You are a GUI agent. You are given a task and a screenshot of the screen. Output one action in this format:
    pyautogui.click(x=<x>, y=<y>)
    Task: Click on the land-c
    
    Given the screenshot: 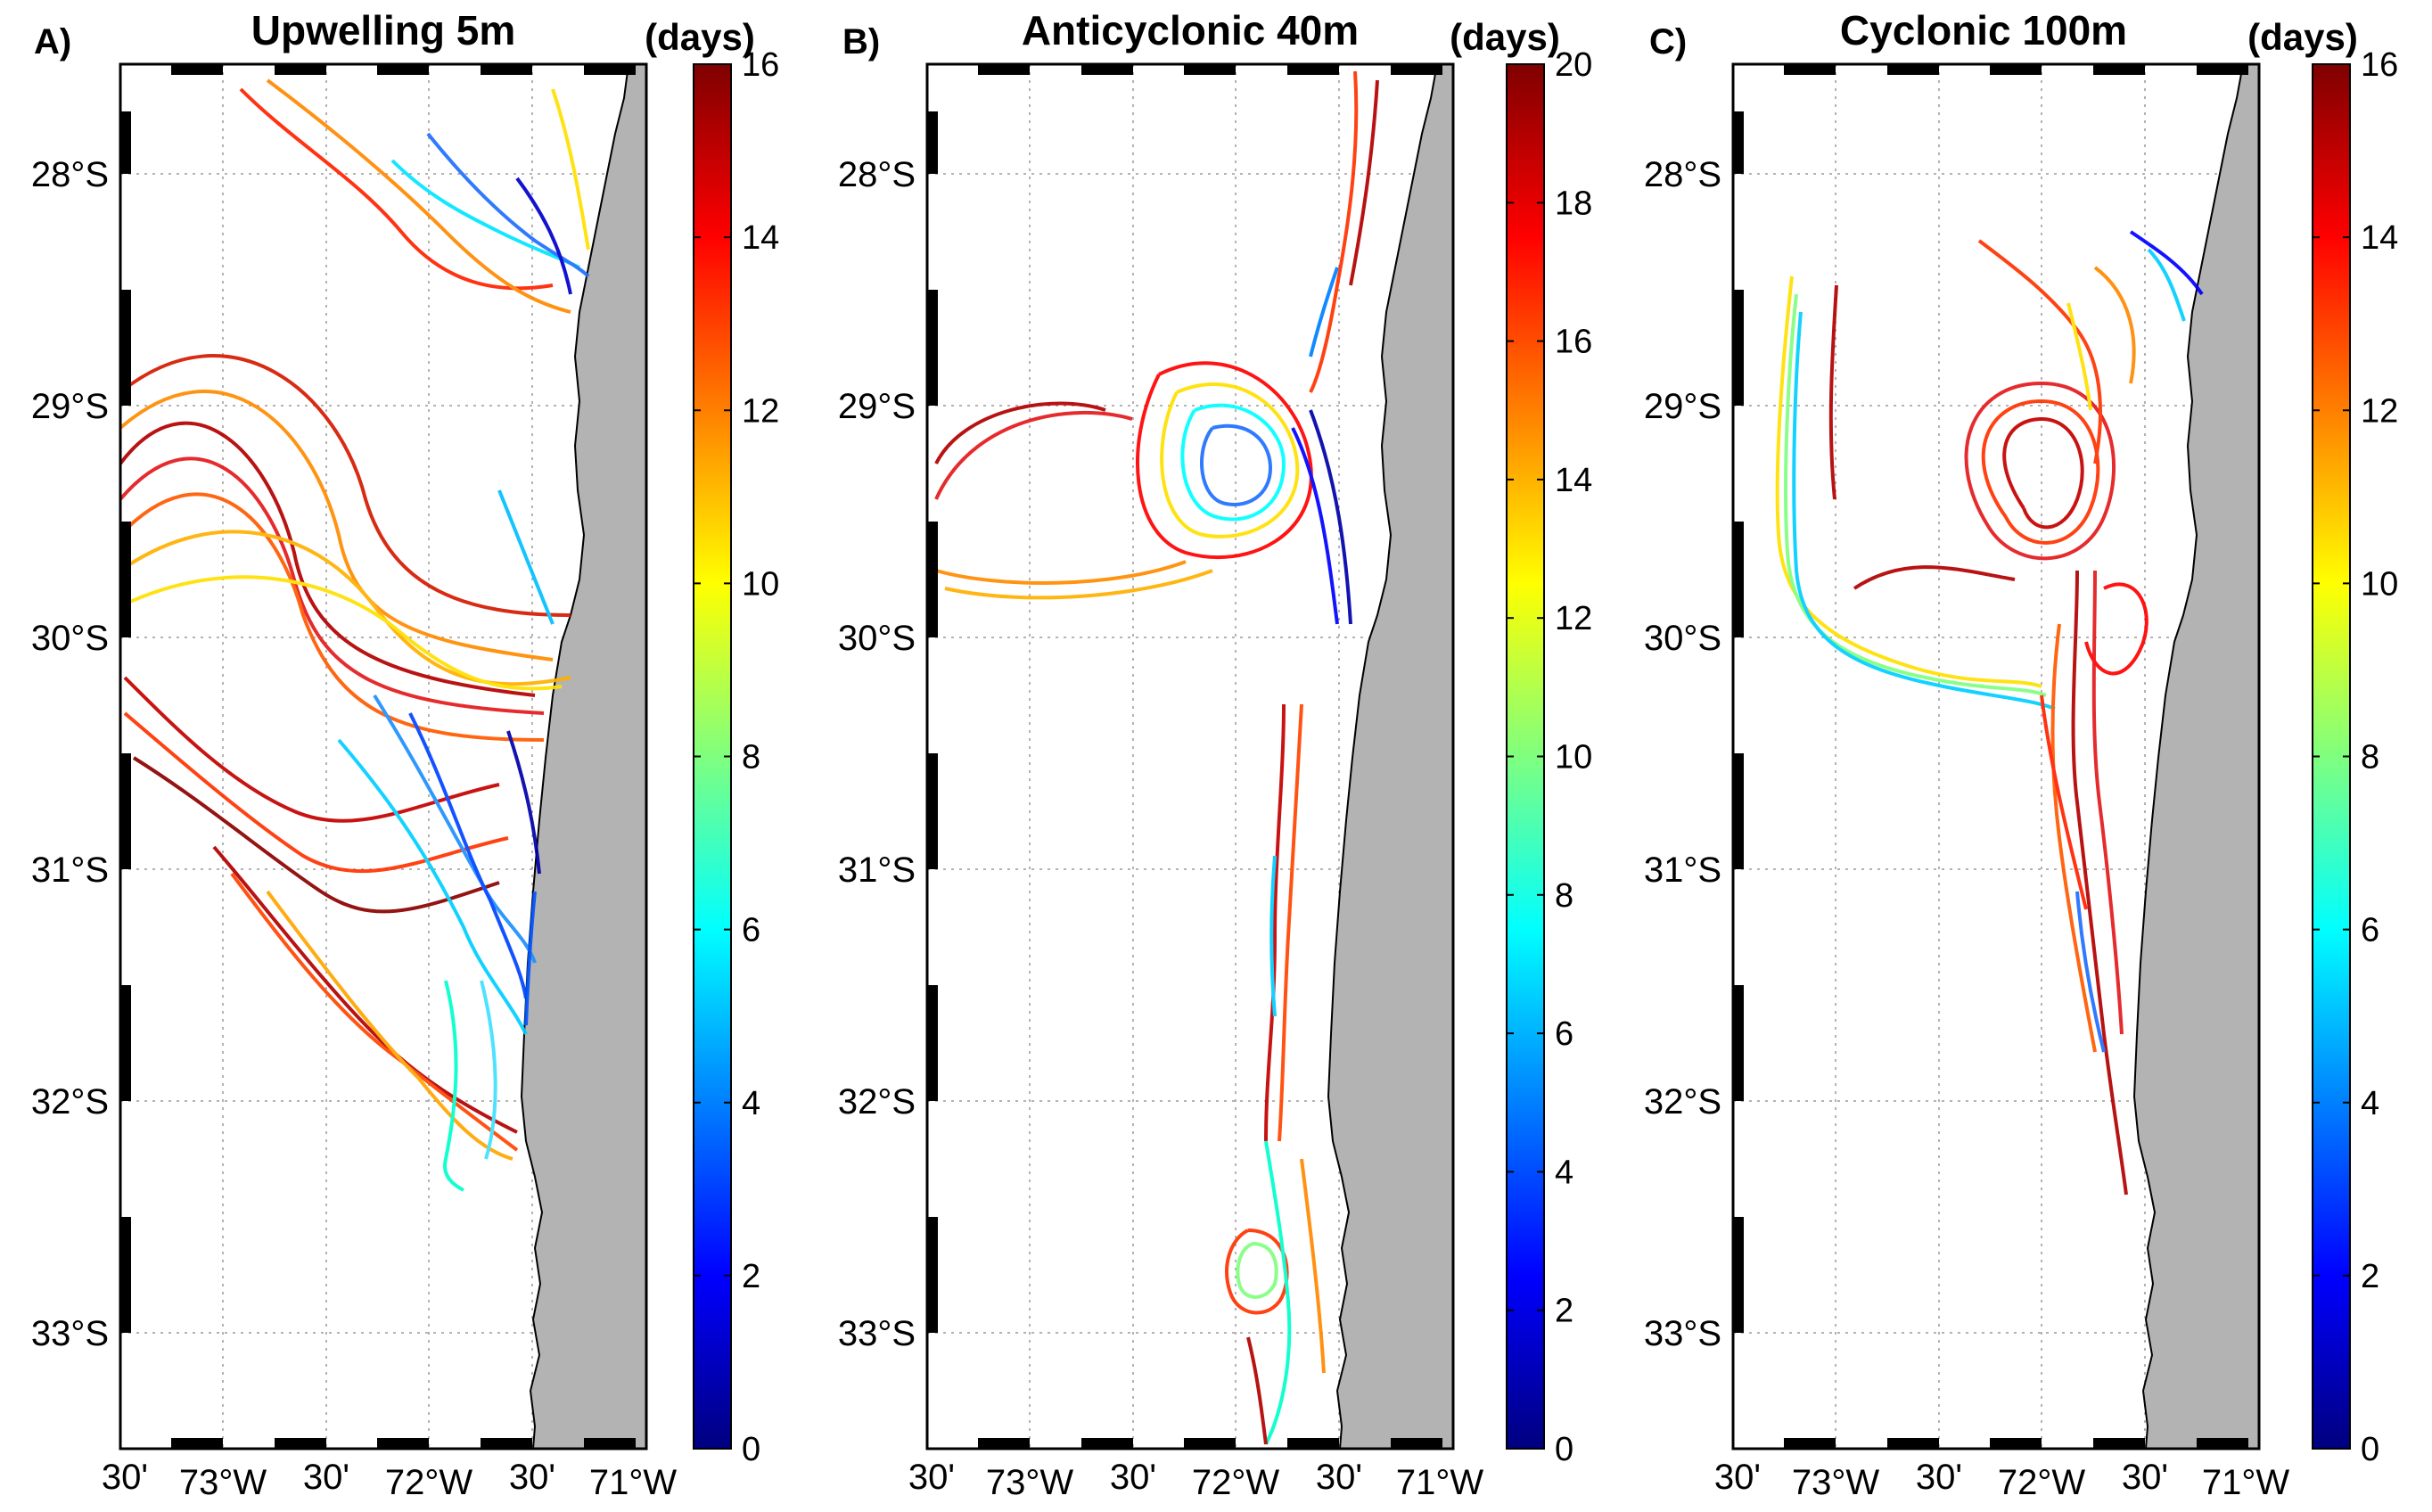 What is the action you would take?
    pyautogui.click(x=2195, y=756)
    